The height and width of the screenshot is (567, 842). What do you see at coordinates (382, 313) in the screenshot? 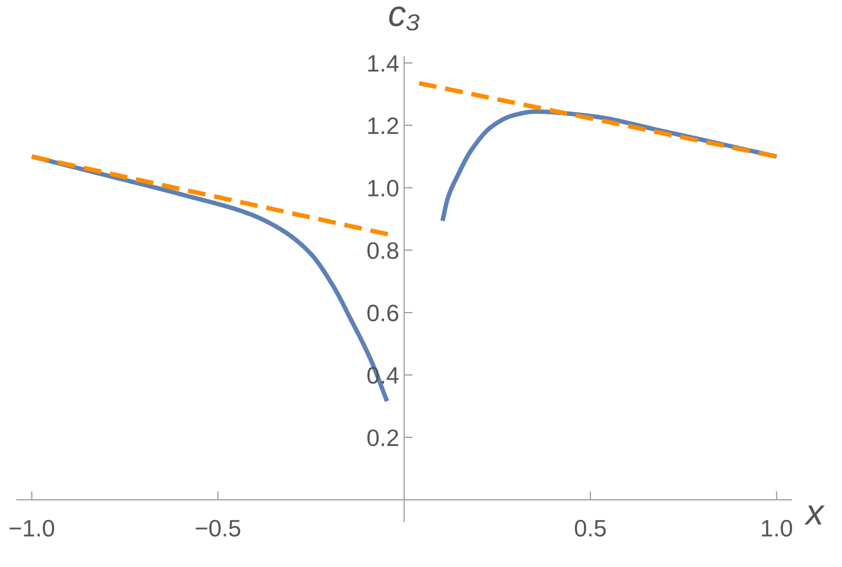
I see `y-tick-label: 0.6` at bounding box center [382, 313].